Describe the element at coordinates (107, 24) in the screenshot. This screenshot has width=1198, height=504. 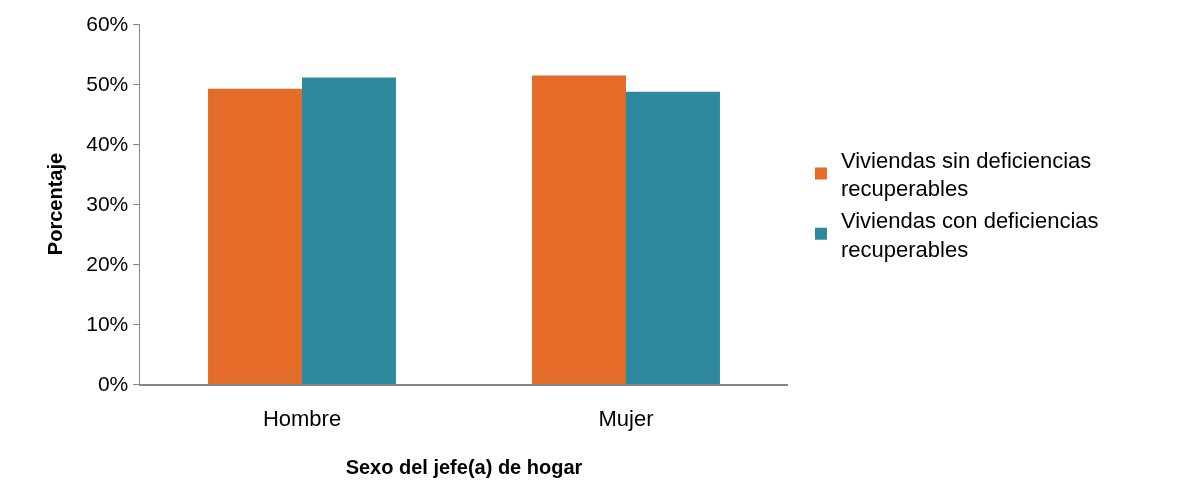
I see `y-tick-label: 60%` at that location.